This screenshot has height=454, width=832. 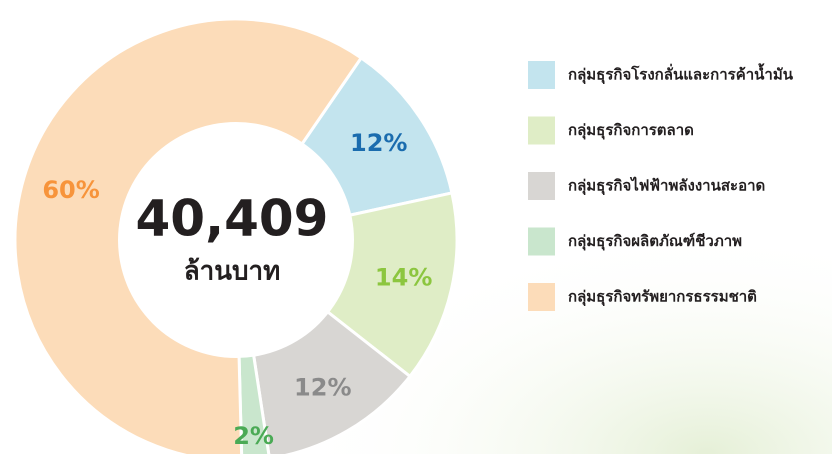 I want to click on center-label: ล้านบาท, so click(x=232, y=272).